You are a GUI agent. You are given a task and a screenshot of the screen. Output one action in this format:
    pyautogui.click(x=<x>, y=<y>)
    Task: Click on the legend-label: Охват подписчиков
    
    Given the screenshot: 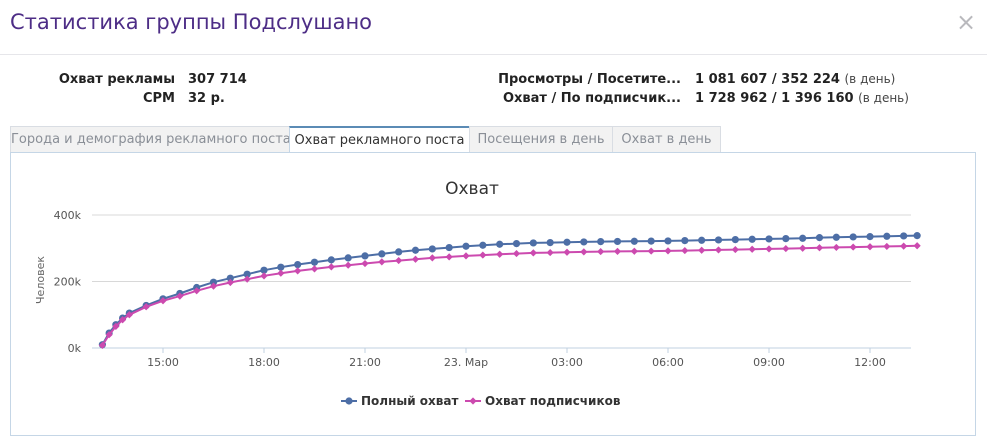 What is the action you would take?
    pyautogui.click(x=553, y=401)
    